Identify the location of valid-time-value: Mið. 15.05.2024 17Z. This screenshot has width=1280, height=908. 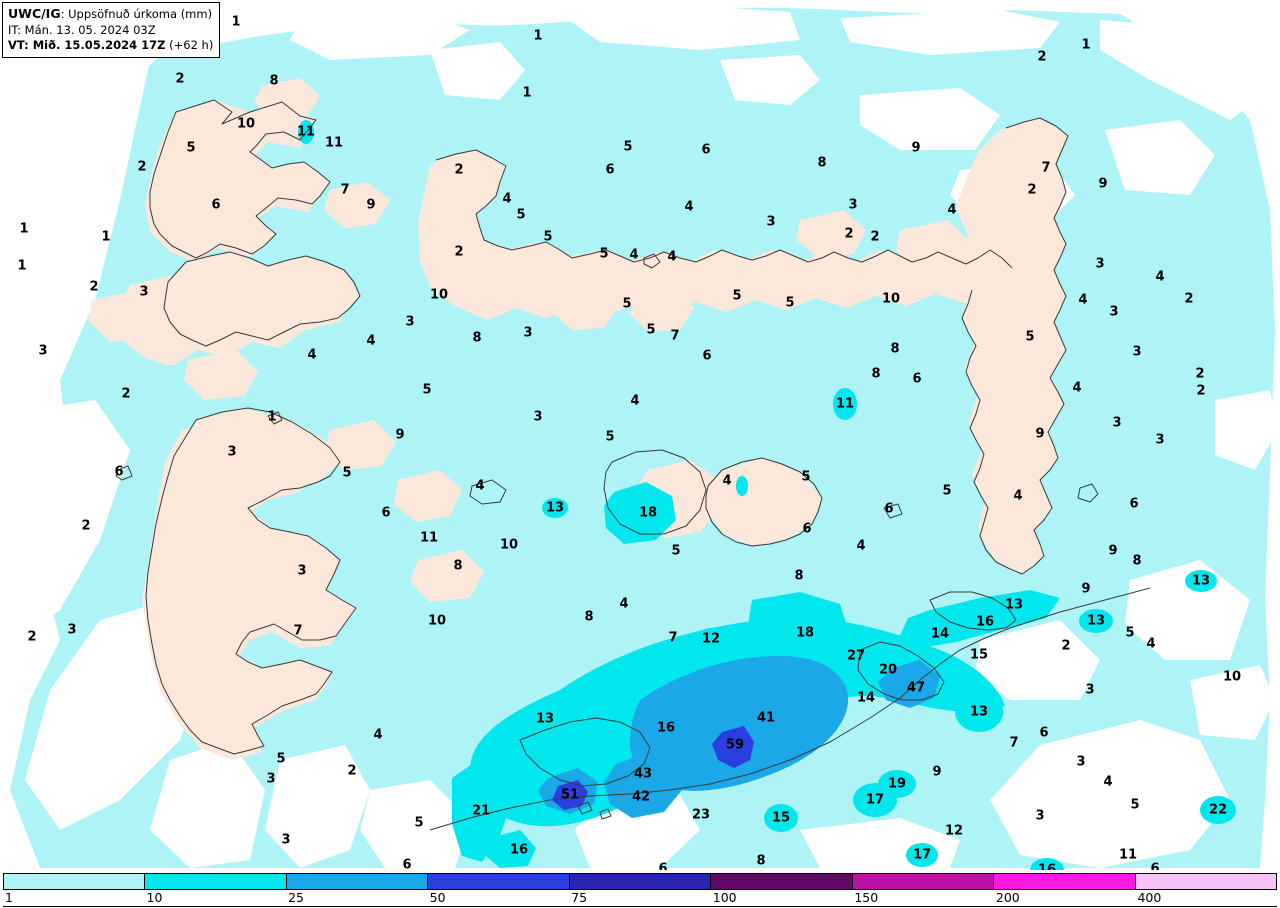
(97, 44).